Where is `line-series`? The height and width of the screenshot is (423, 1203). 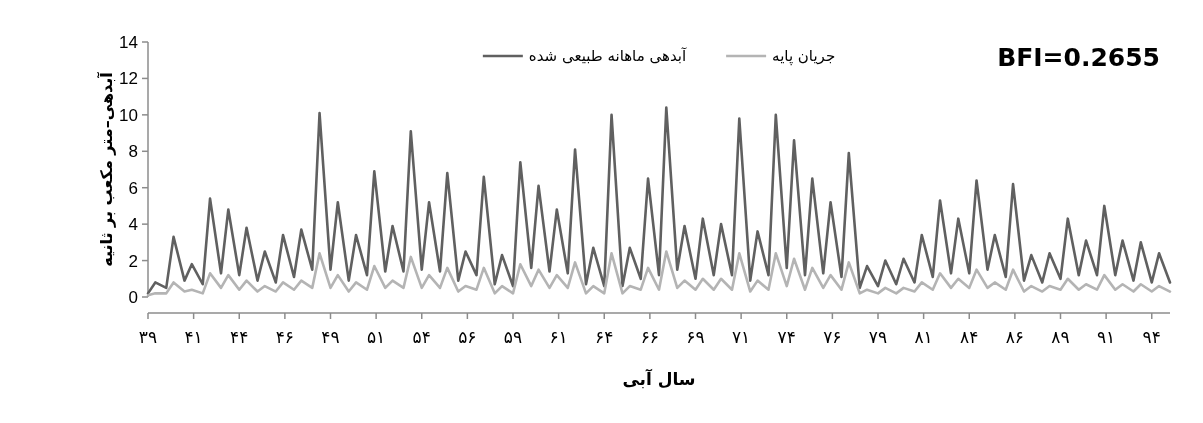
line-series is located at coordinates (659, 273).